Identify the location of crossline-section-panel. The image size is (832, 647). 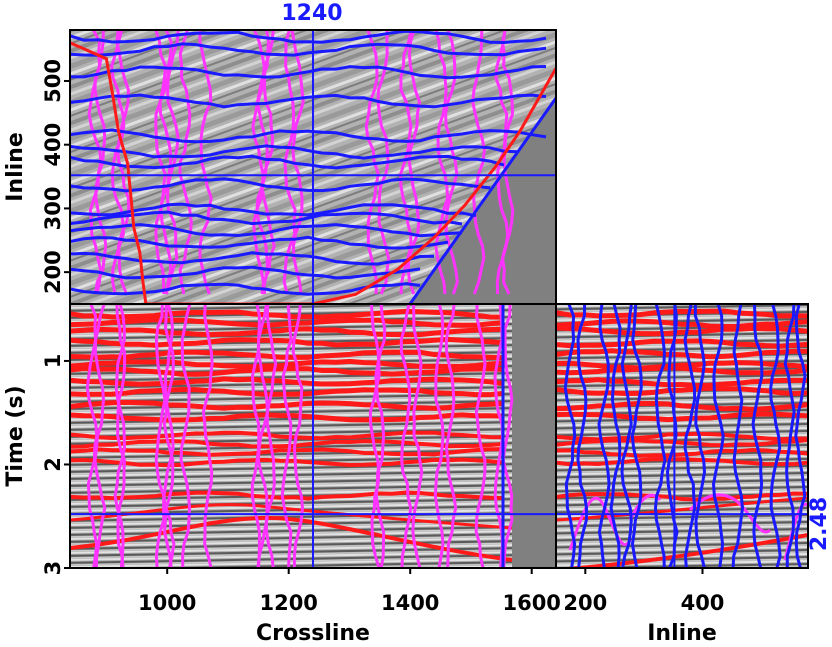
(682, 436).